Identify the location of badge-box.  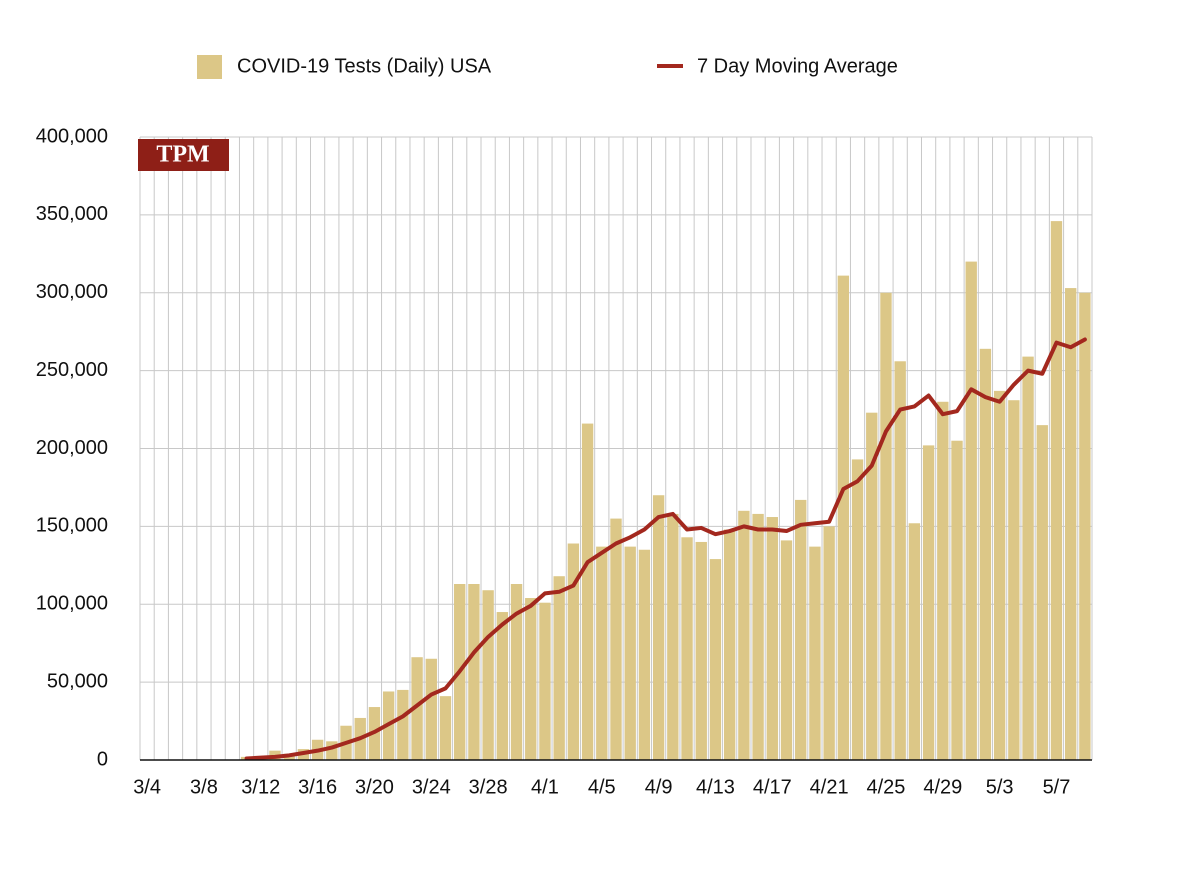
(183, 155).